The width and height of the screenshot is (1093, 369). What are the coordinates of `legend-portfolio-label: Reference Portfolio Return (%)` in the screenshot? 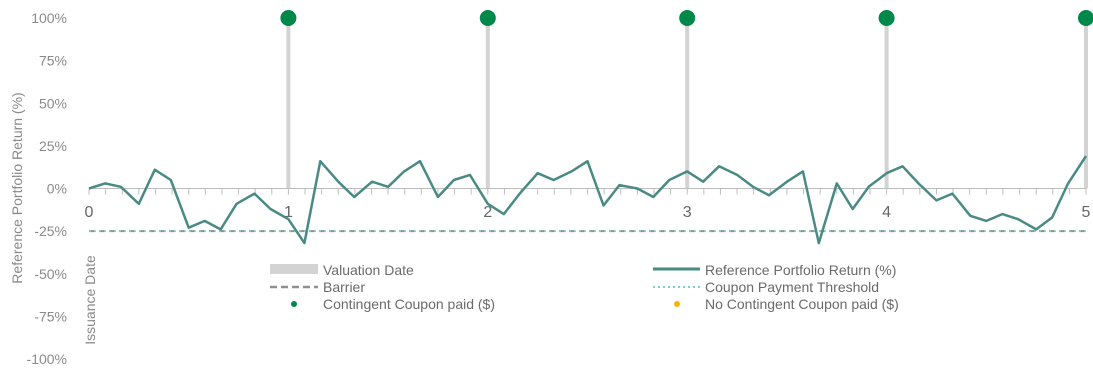 It's located at (800, 270).